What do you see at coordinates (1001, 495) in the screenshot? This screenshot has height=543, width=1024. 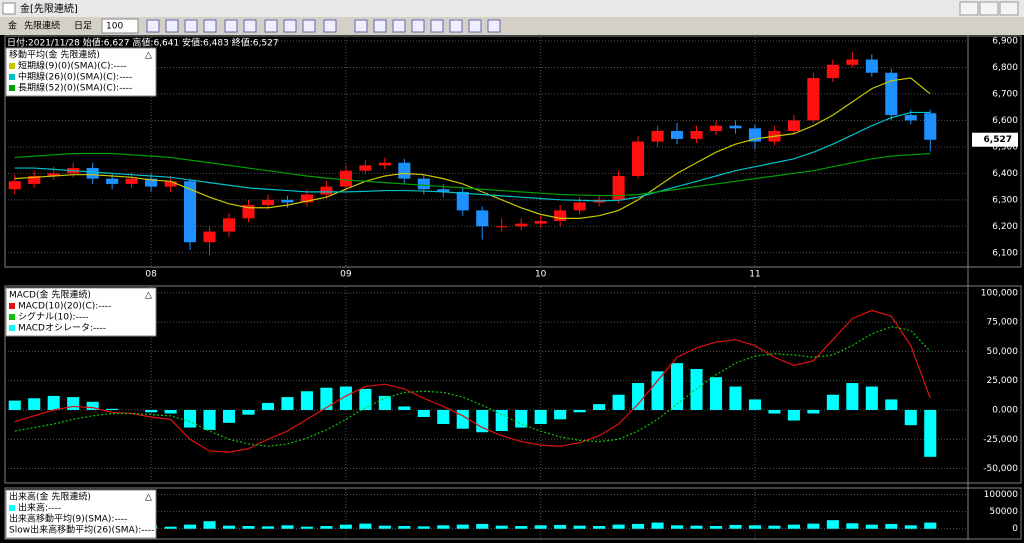 I see `y-tick-label: 100000` at bounding box center [1001, 495].